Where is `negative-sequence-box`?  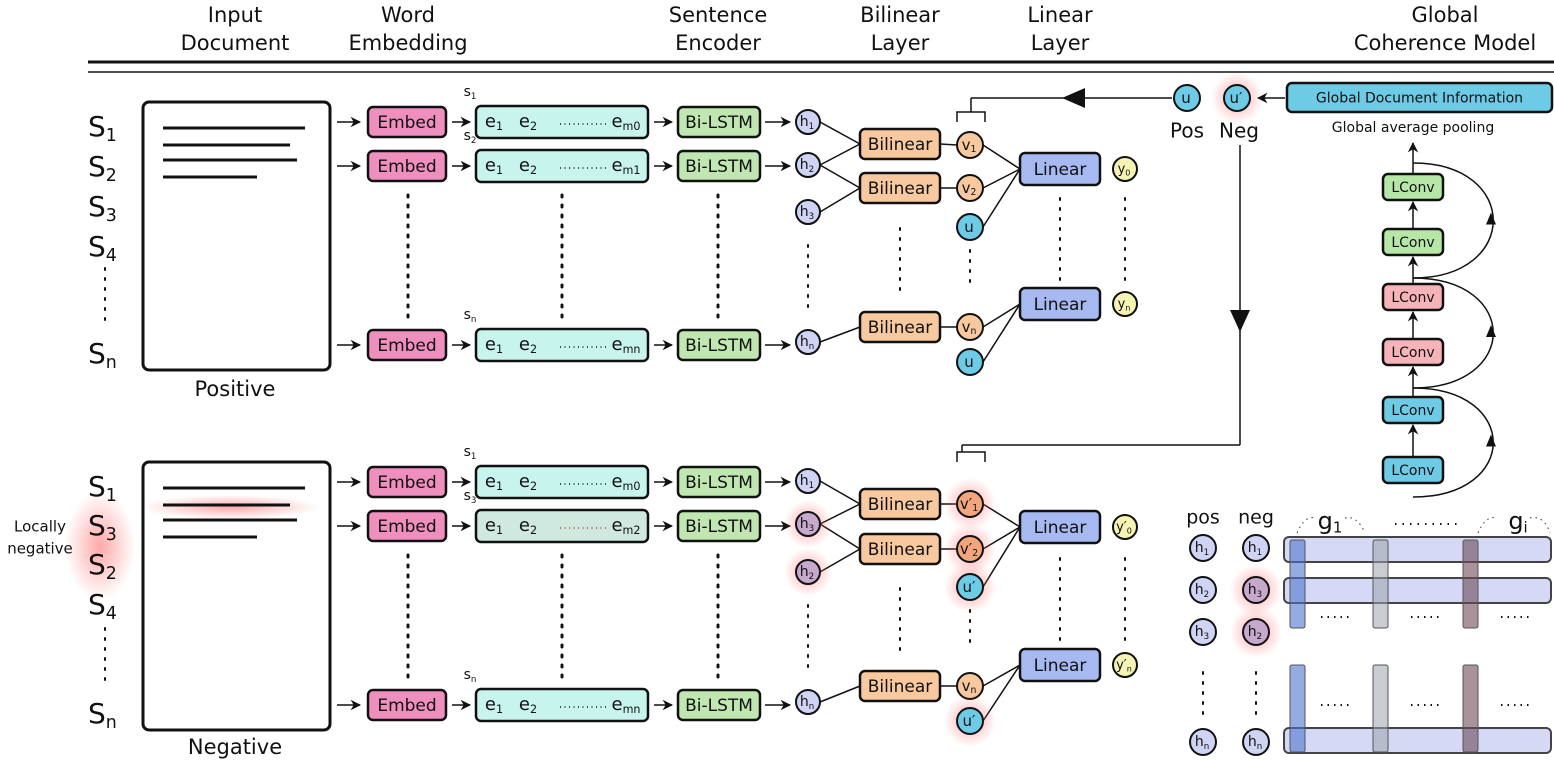
negative-sequence-box is located at coordinates (562, 526).